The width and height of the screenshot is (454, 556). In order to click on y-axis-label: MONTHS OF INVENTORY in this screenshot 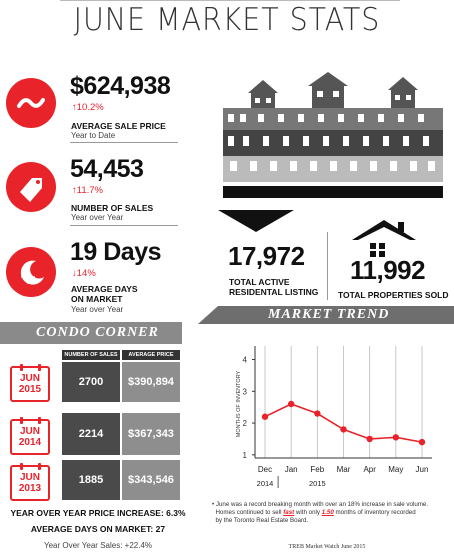, I will do `click(239, 403)`.